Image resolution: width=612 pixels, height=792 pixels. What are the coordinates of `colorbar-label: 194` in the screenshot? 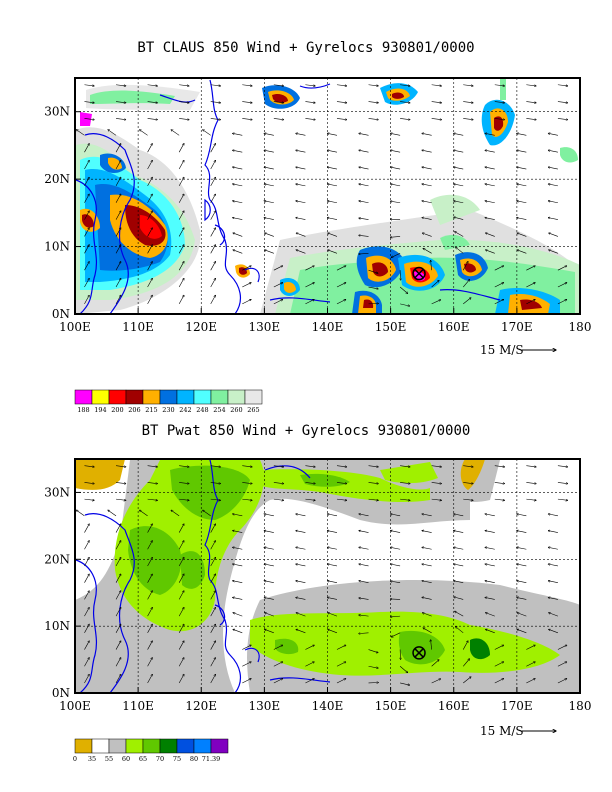 It's located at (100, 410).